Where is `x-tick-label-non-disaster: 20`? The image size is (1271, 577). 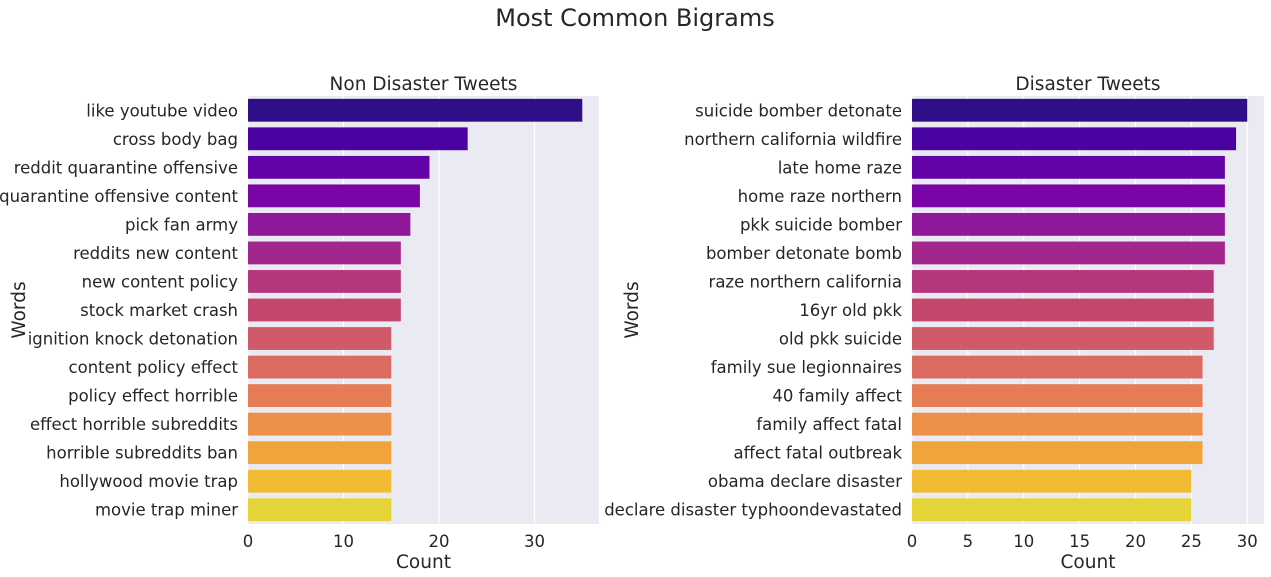 x-tick-label-non-disaster: 20 is located at coordinates (439, 541).